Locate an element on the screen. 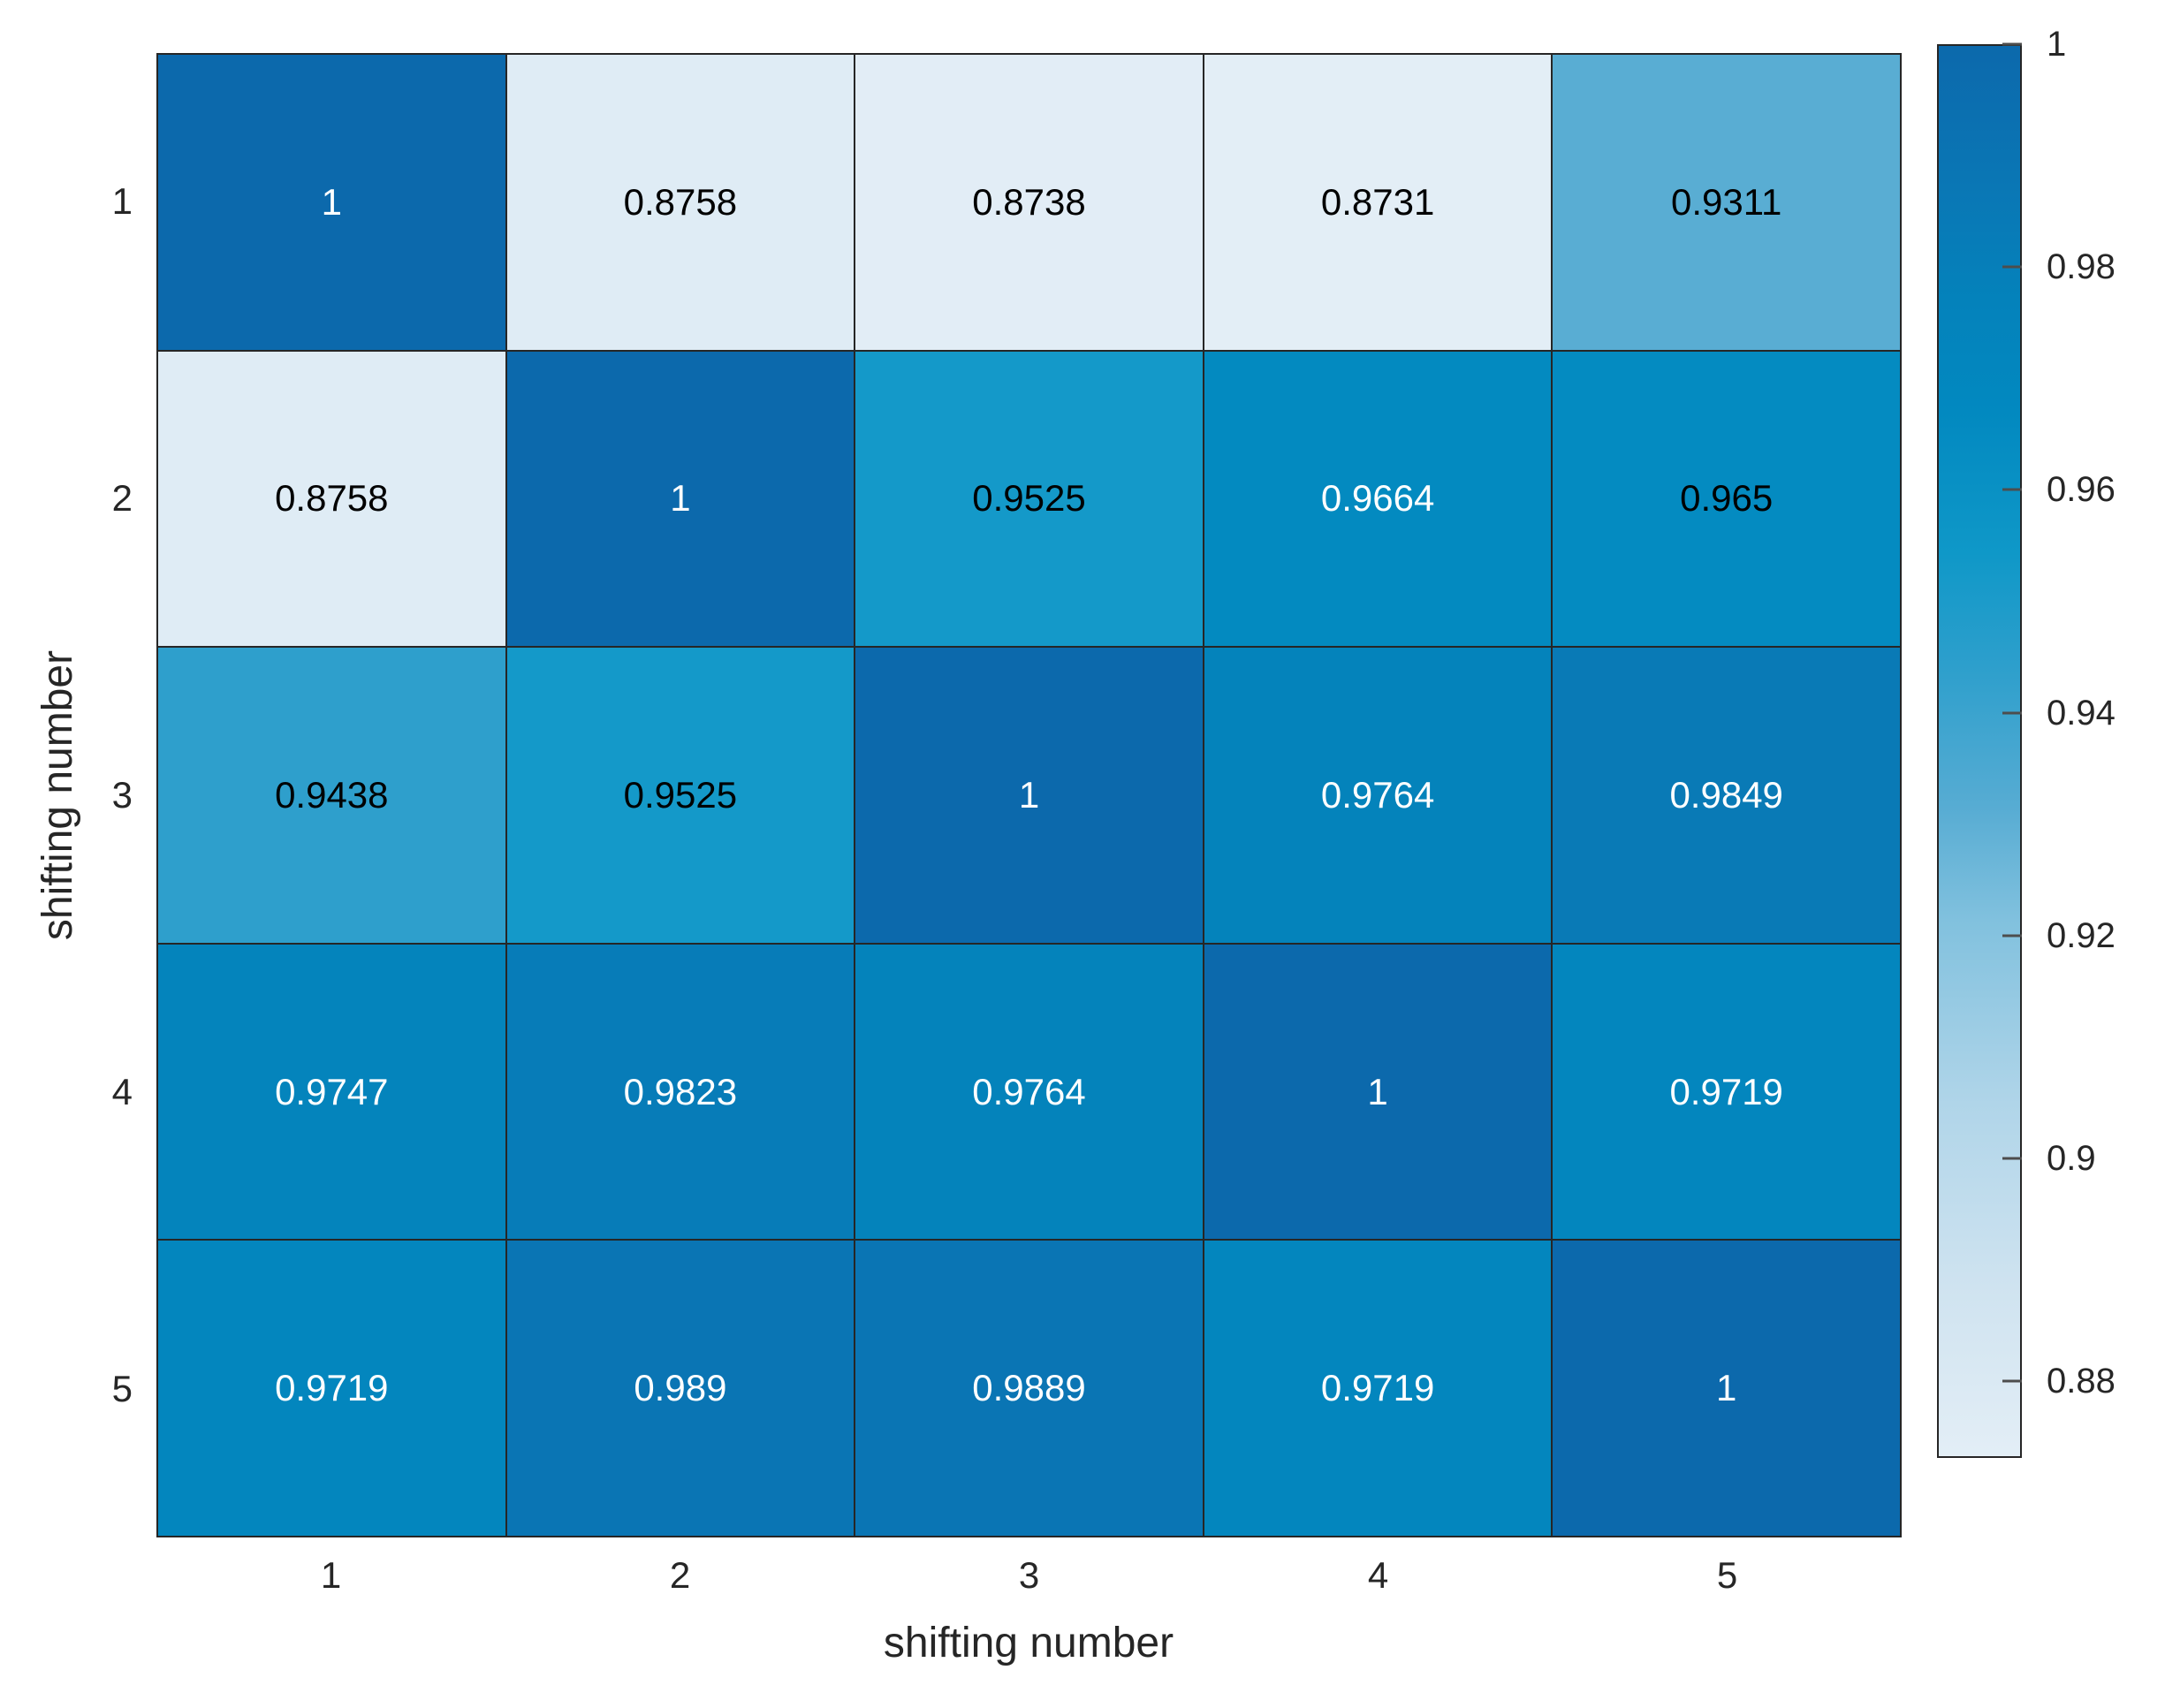  y-tick-label: 5 is located at coordinates (122, 1388).